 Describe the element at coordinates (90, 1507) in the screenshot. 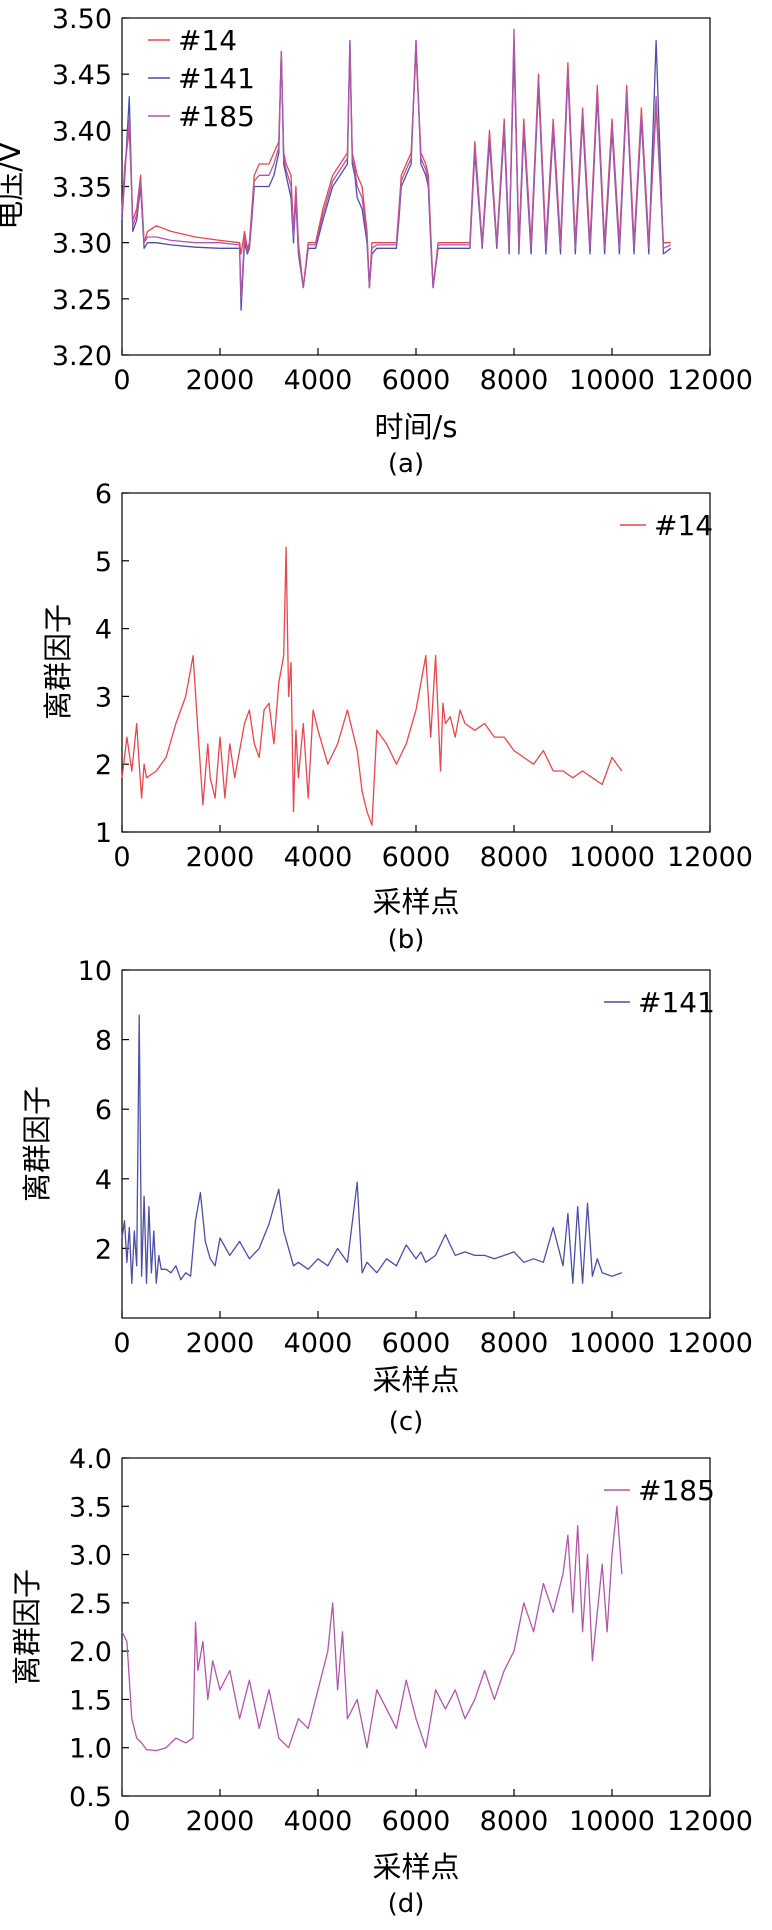

I see `y-tick-label: 3.5` at that location.